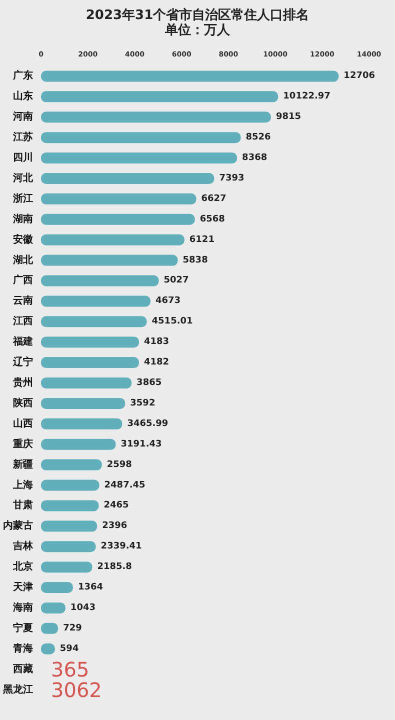 This screenshot has width=395, height=720. What do you see at coordinates (22, 566) in the screenshot?
I see `y-tick-label: 北京` at bounding box center [22, 566].